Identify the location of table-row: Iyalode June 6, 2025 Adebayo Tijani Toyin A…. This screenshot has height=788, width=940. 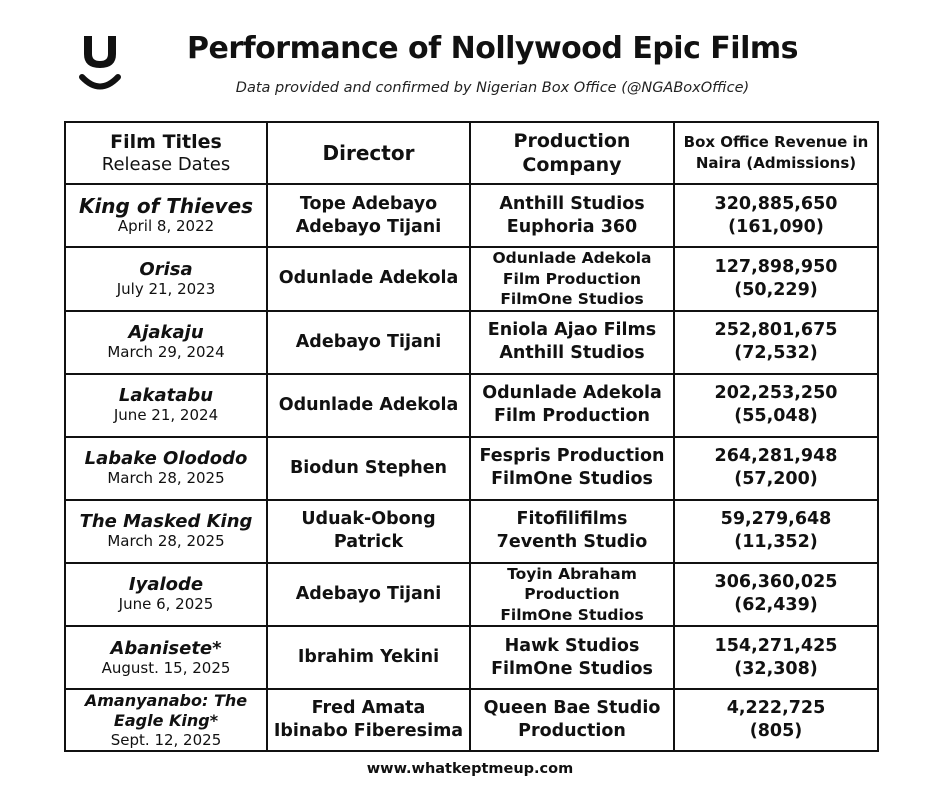
(471, 594).